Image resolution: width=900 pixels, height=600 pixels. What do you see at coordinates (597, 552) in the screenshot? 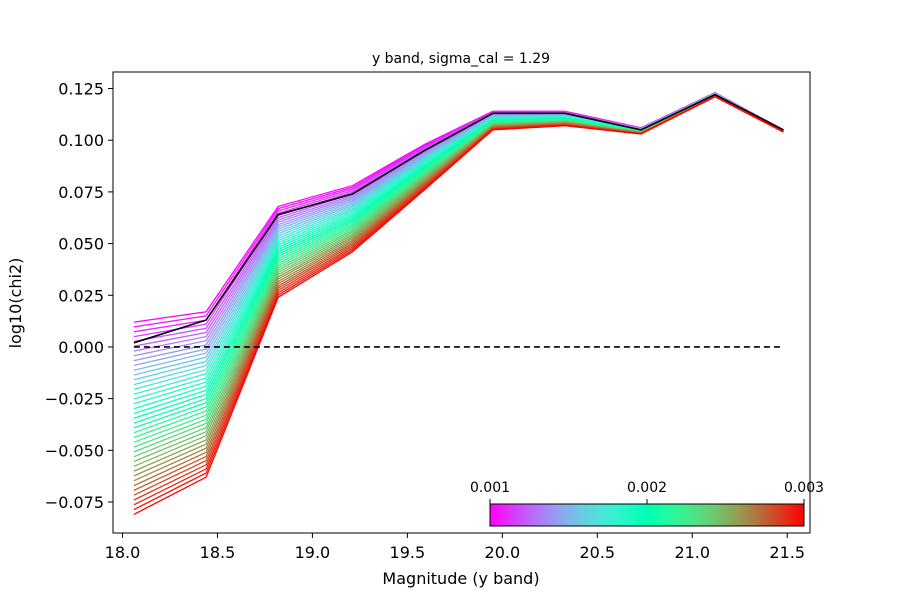
I see `x-tick-label: 20.5` at bounding box center [597, 552].